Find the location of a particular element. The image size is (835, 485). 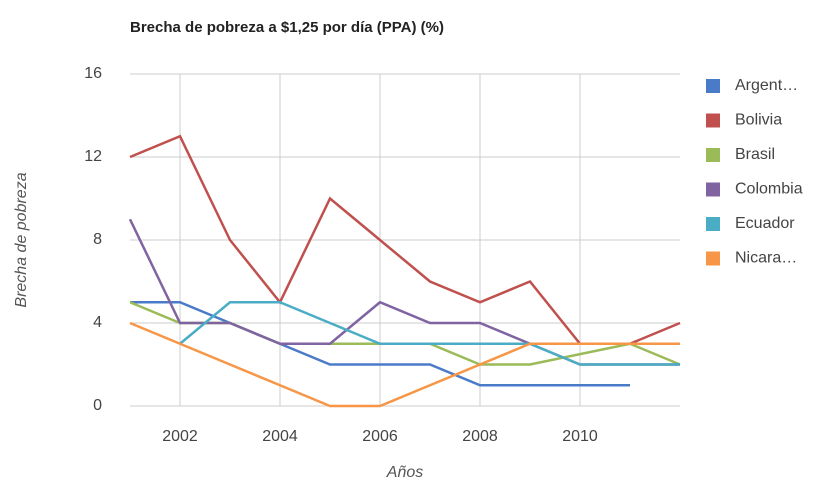

y-tick-label: 8 is located at coordinates (97, 239).